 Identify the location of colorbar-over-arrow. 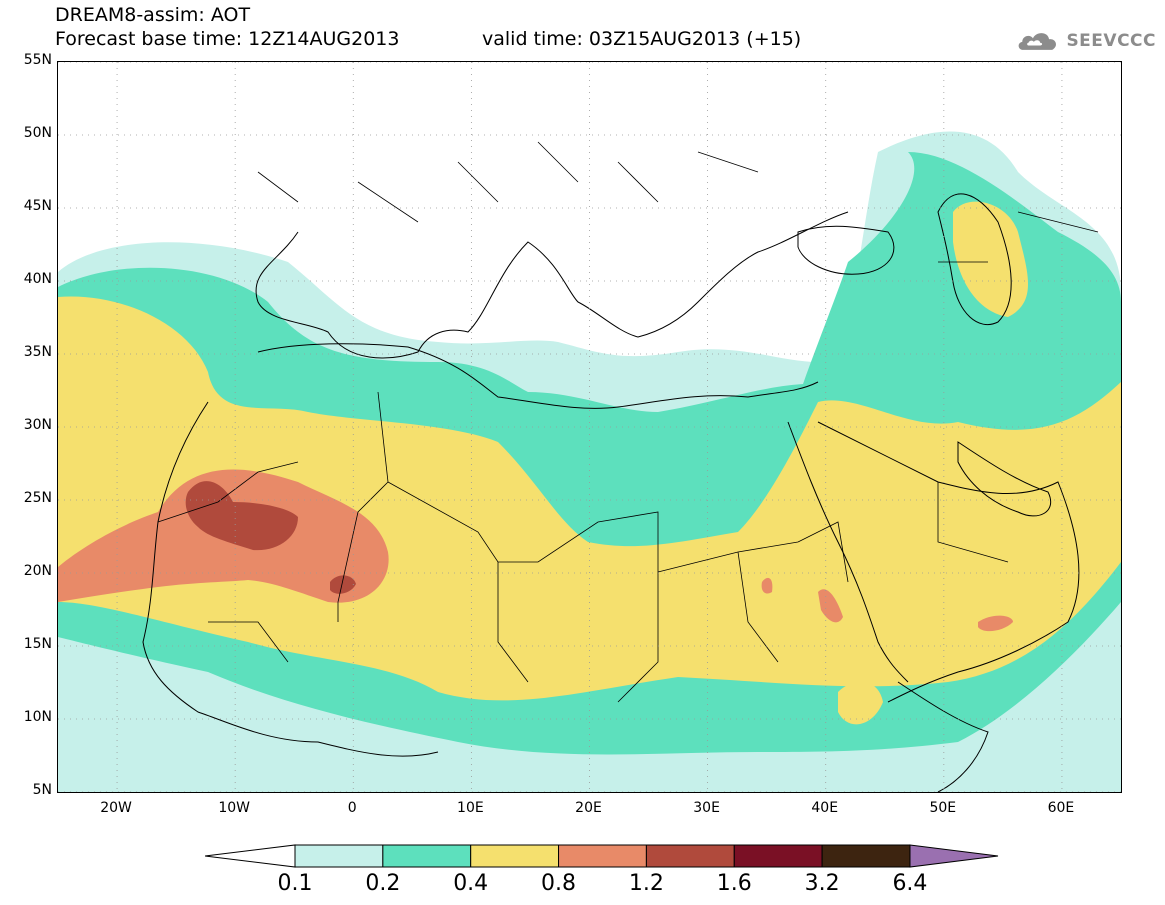
(954, 856).